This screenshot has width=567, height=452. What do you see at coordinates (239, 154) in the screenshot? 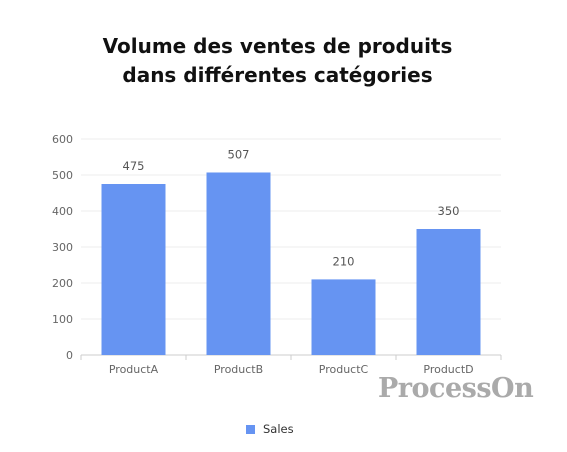
I see `data-label: 507` at bounding box center [239, 154].